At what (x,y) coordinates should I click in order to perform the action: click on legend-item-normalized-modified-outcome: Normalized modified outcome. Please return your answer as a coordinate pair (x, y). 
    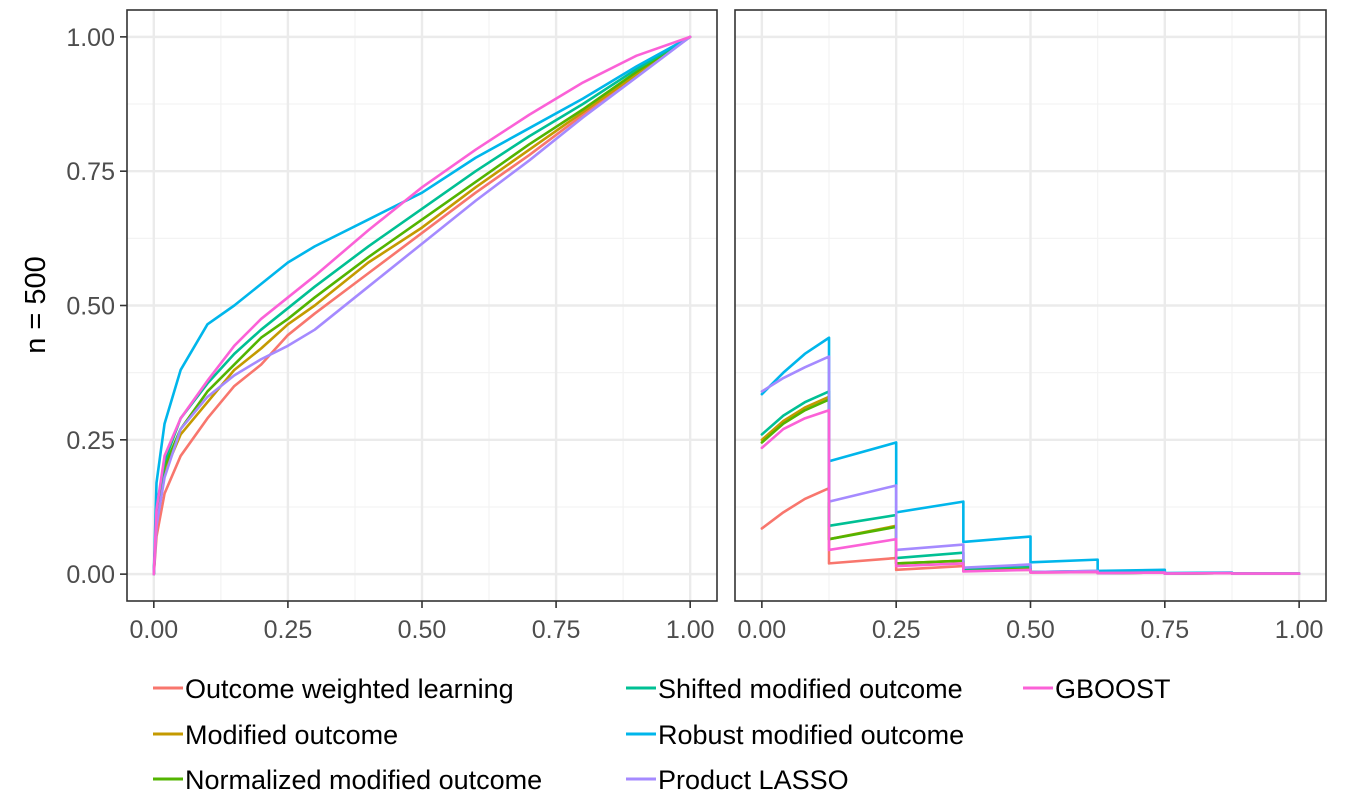
    Looking at the image, I should click on (347, 780).